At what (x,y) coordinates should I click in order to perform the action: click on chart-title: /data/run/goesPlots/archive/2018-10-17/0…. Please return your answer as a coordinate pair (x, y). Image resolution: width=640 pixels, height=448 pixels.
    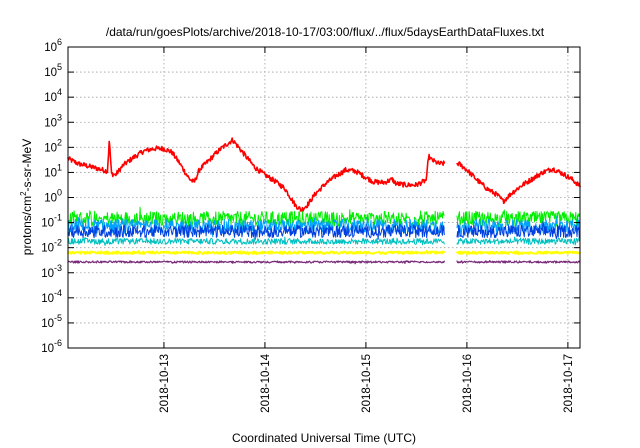
    Looking at the image, I should click on (325, 32).